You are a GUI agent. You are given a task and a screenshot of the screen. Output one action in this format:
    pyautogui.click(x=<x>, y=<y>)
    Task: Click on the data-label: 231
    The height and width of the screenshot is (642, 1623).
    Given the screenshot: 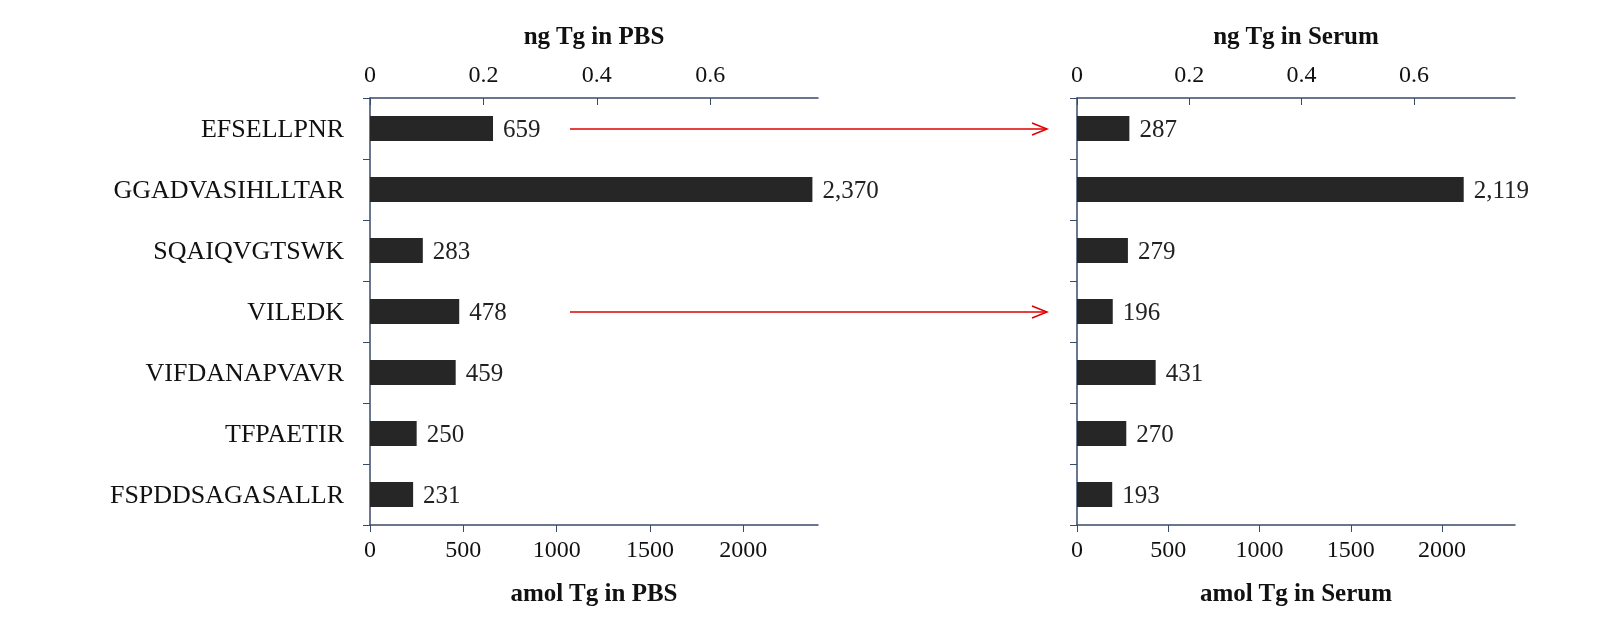 What is the action you would take?
    pyautogui.click(x=442, y=494)
    